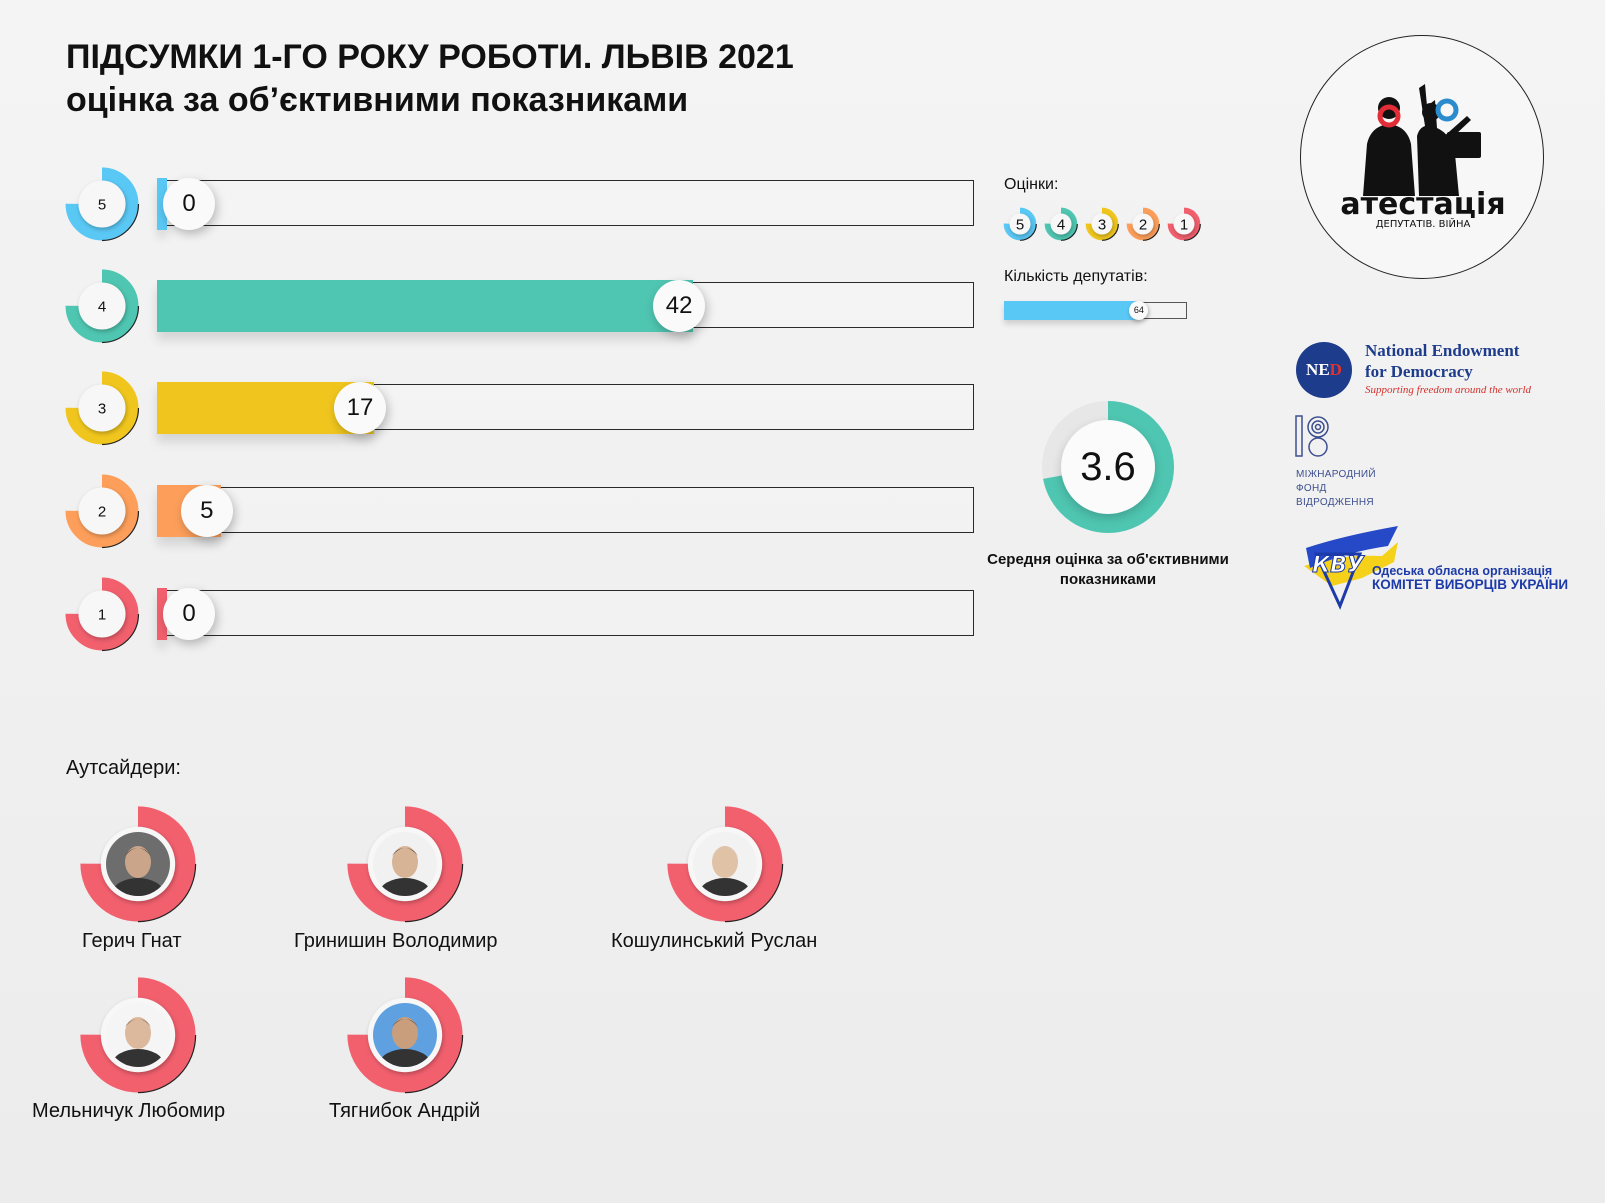 The width and height of the screenshot is (1605, 1203). I want to click on bar-value-4: 42, so click(679, 306).